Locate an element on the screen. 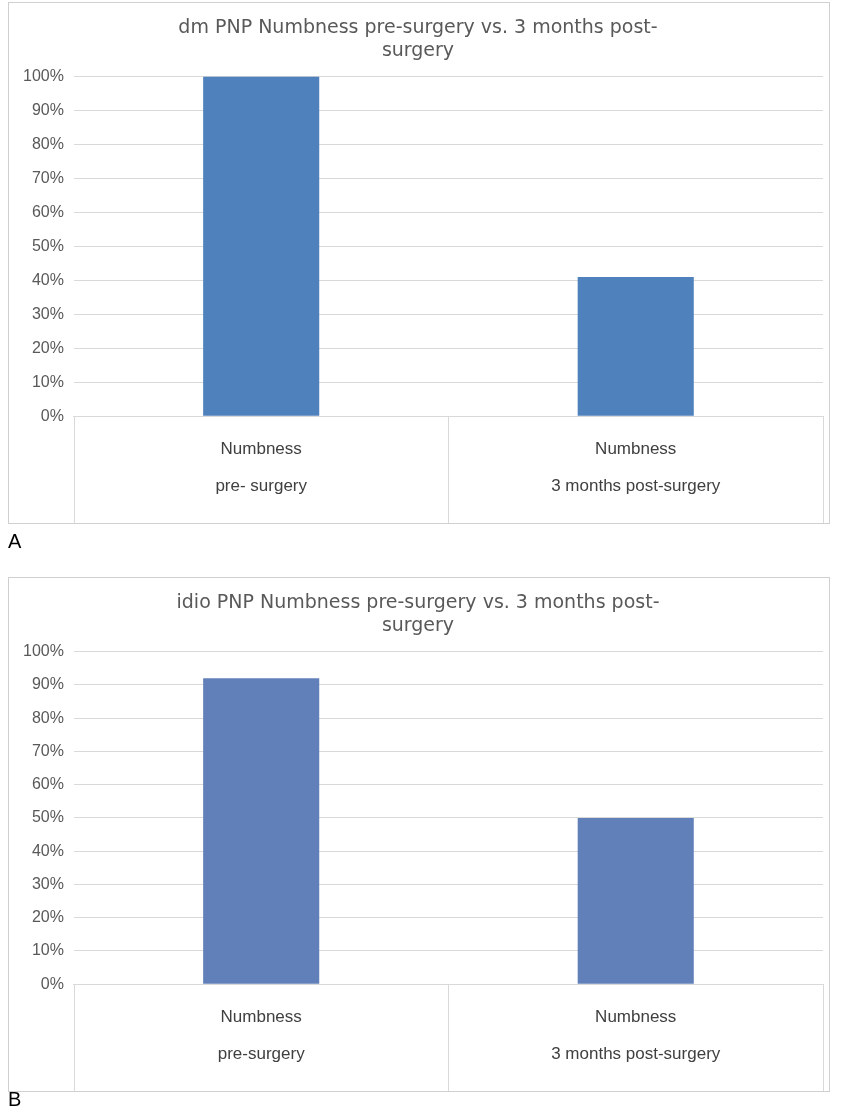  text: B is located at coordinates (15, 1099).